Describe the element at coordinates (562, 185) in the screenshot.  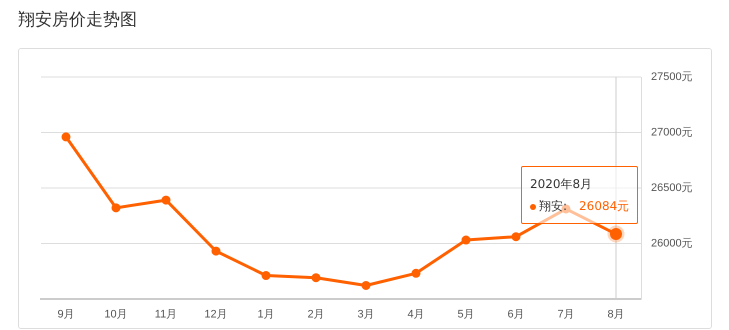
I see `annotation: 2020年8月` at that location.